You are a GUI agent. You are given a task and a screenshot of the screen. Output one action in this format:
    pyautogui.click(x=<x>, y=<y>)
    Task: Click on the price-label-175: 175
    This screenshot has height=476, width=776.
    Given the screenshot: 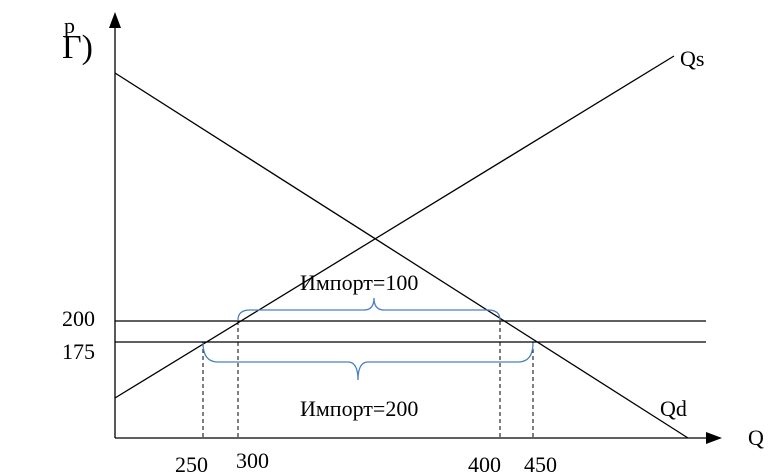 What is the action you would take?
    pyautogui.click(x=78, y=351)
    